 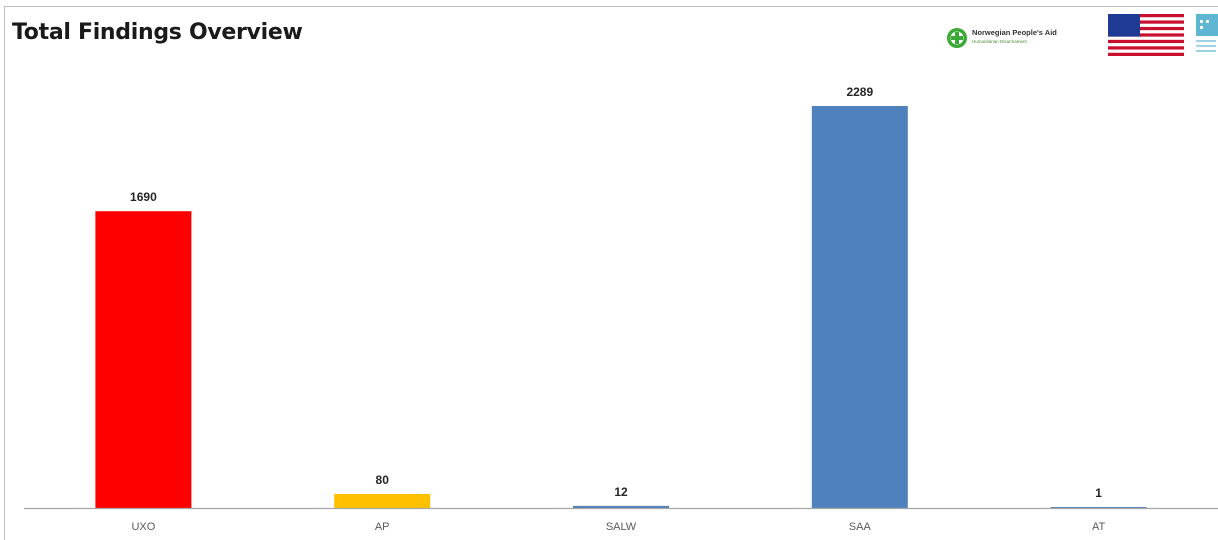 I want to click on bar-ap, so click(x=382, y=500).